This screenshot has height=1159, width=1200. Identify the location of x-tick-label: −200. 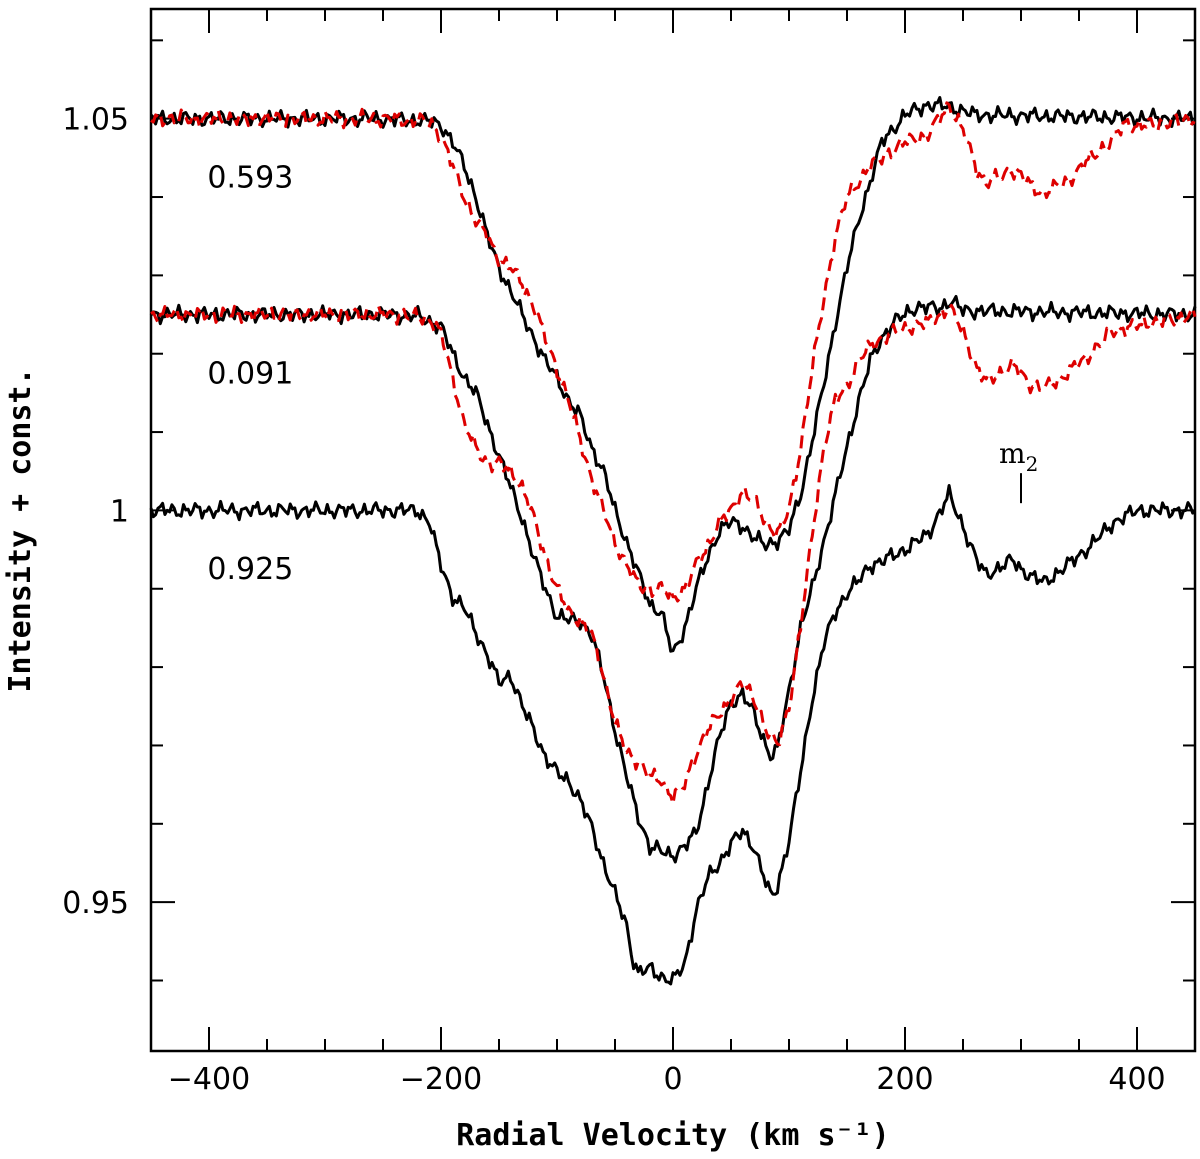
(441, 1079).